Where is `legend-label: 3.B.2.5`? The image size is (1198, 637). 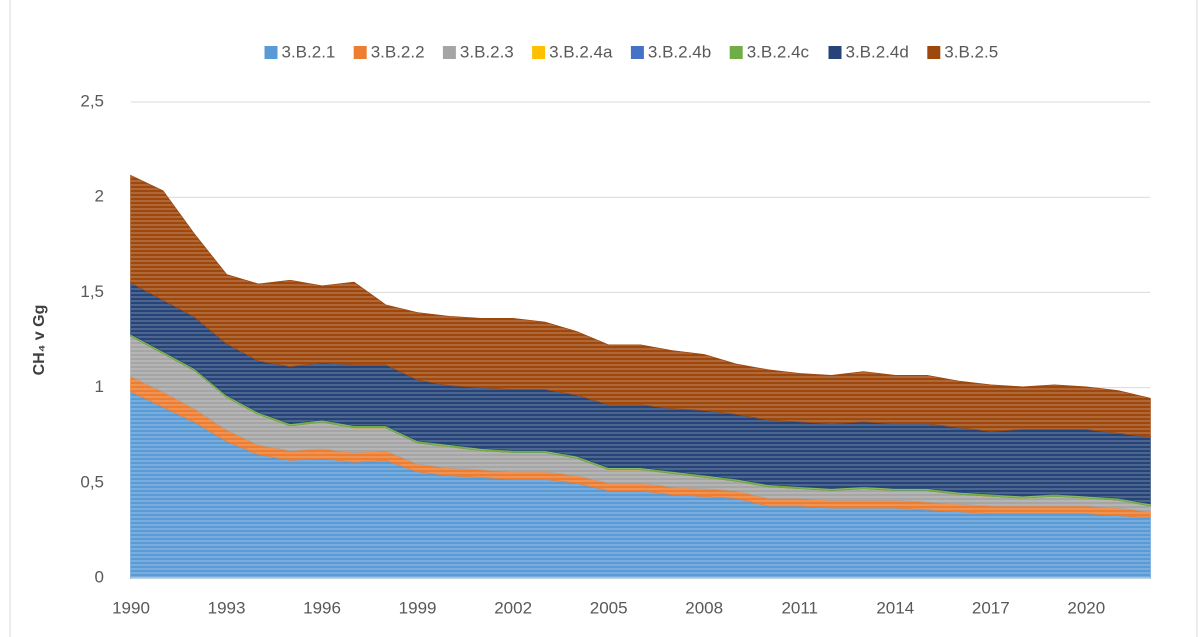
legend-label: 3.B.2.5 is located at coordinates (971, 51).